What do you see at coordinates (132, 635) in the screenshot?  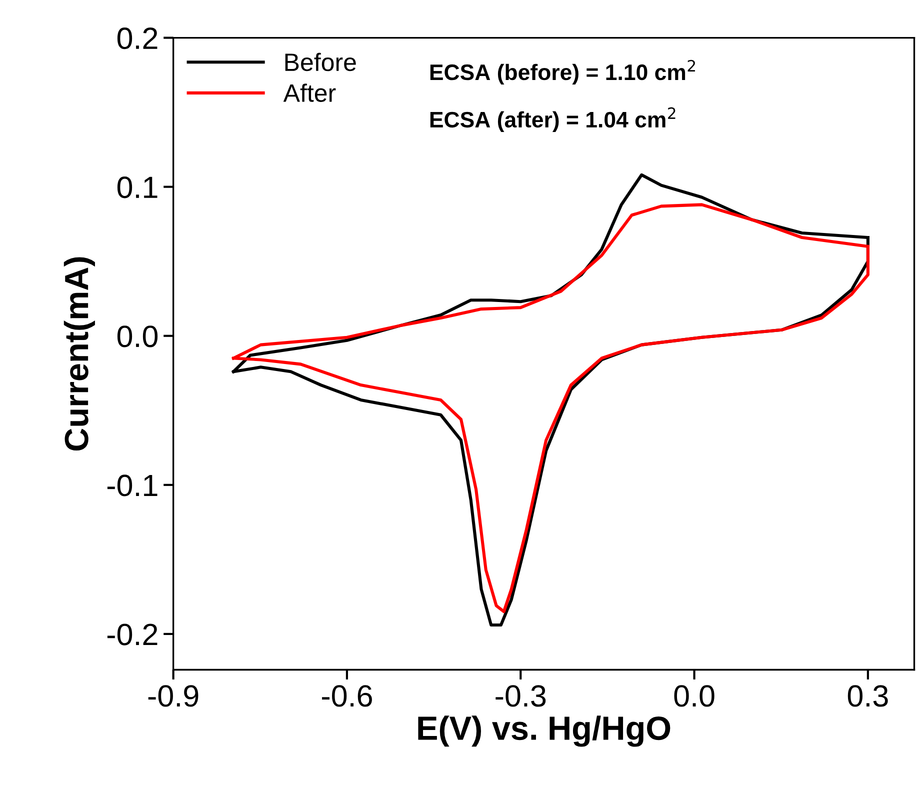 I see `y-tick-label: -0.2` at bounding box center [132, 635].